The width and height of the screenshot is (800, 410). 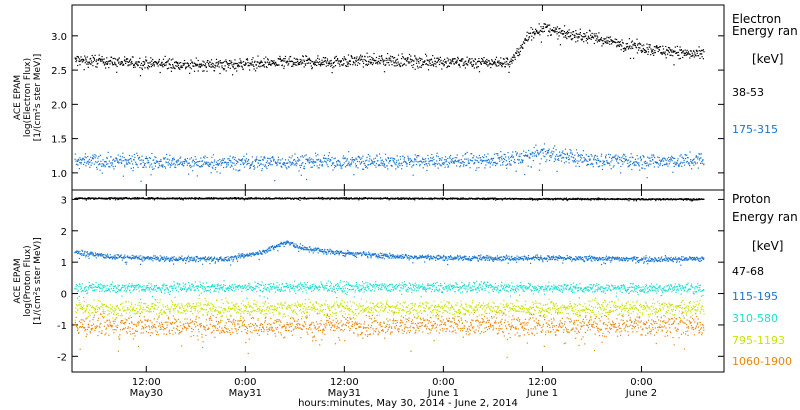 What do you see at coordinates (767, 59) in the screenshot?
I see `electron-legend-title: [keV]` at bounding box center [767, 59].